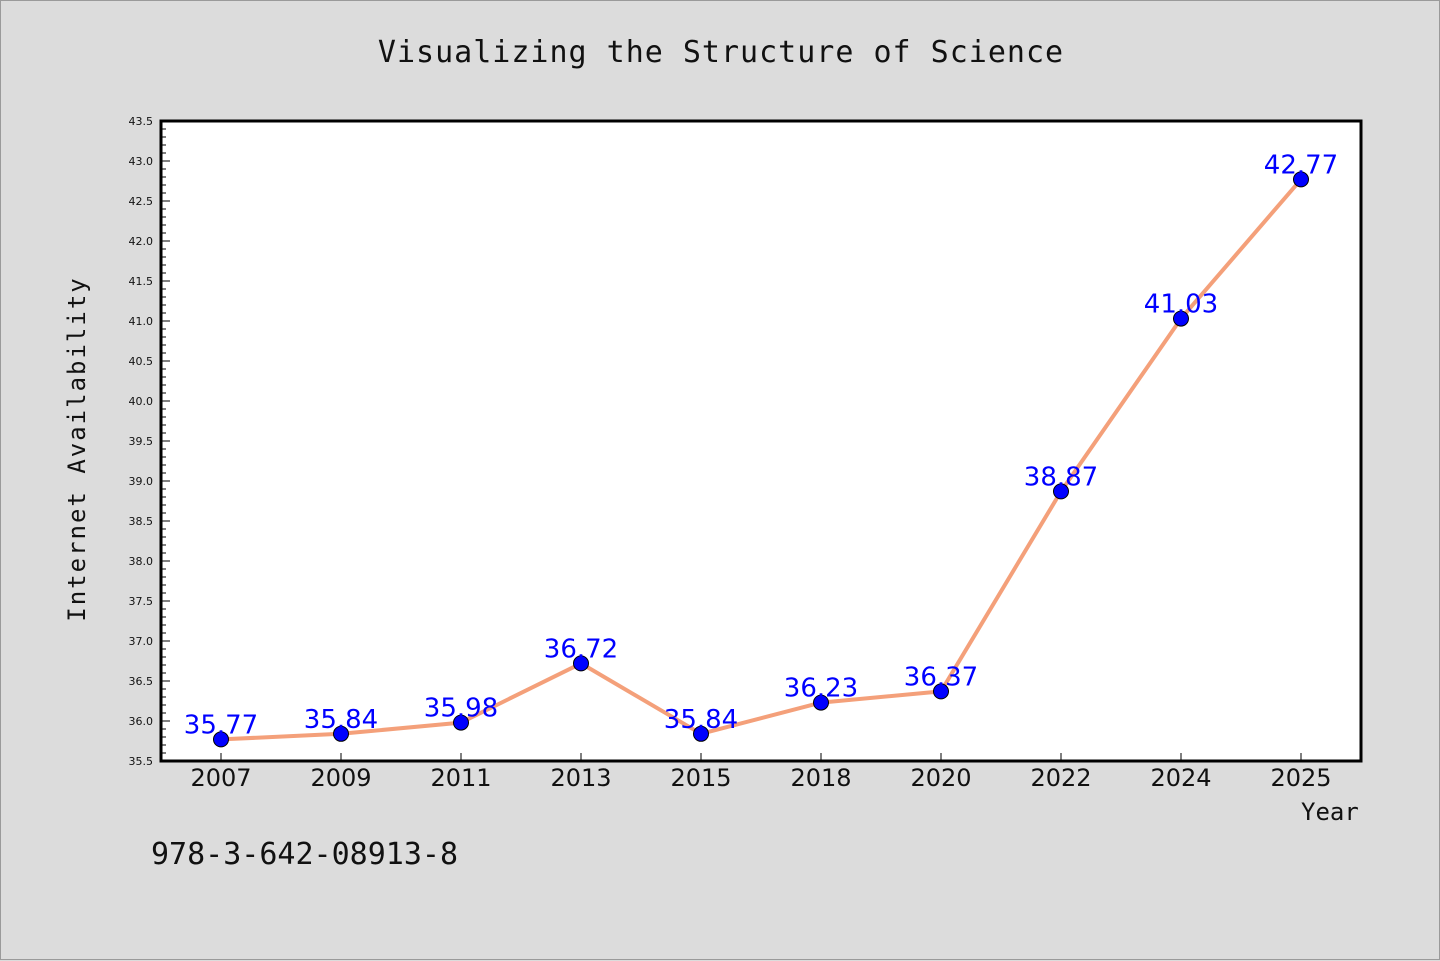 Image resolution: width=1440 pixels, height=961 pixels. I want to click on x-tick-label: 2025, so click(1300, 778).